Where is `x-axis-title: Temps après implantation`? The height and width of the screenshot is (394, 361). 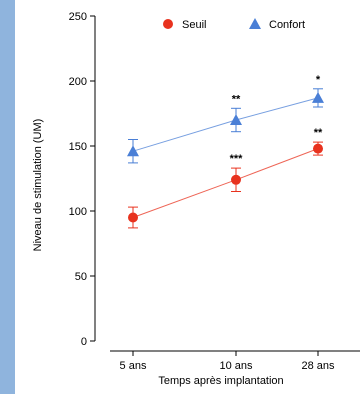 x-axis-title: Temps après implantation is located at coordinates (220, 381).